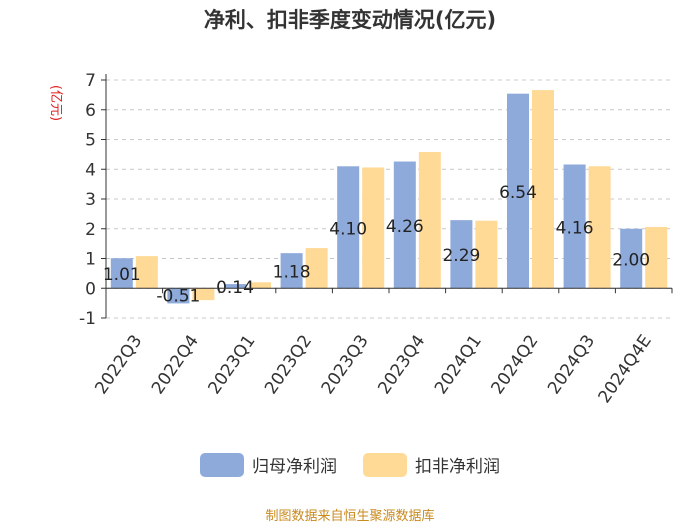 The width and height of the screenshot is (700, 525). What do you see at coordinates (90, 141) in the screenshot?
I see `y-tick-label: 5` at bounding box center [90, 141].